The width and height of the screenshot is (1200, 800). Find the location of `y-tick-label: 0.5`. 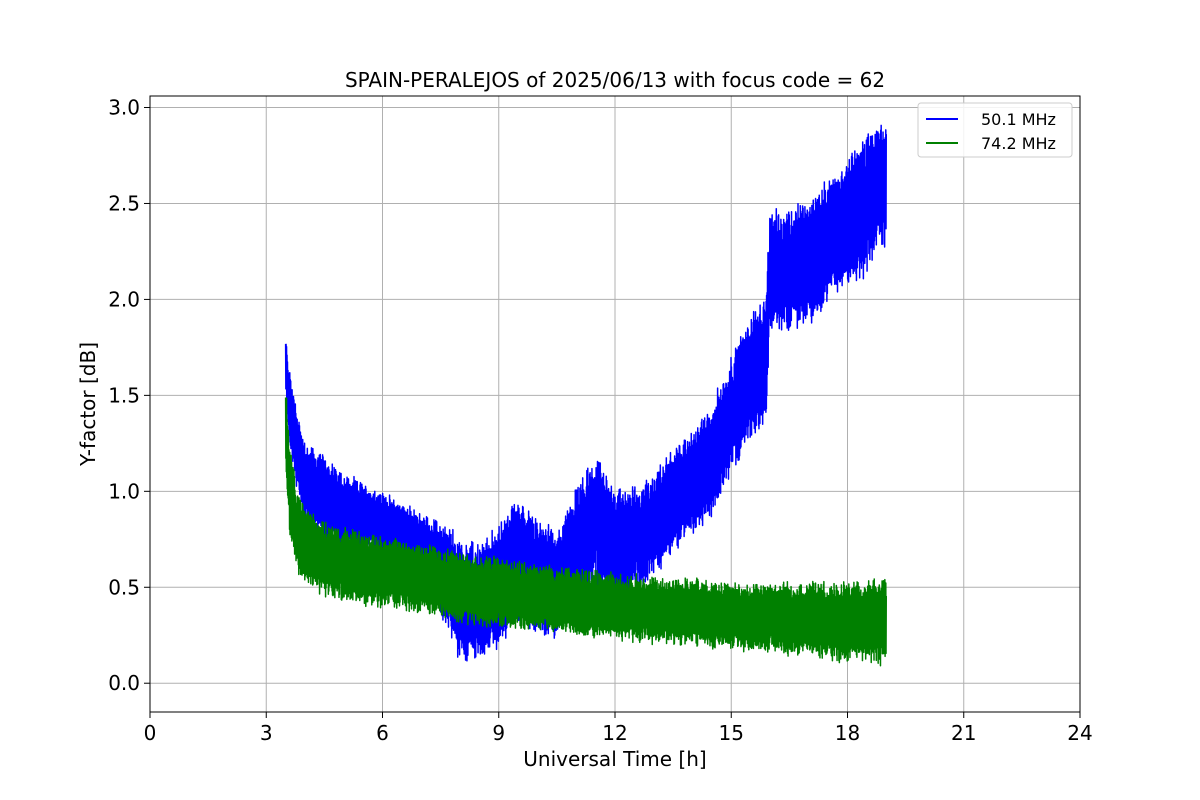

y-tick-label: 0.5 is located at coordinates (124, 587).